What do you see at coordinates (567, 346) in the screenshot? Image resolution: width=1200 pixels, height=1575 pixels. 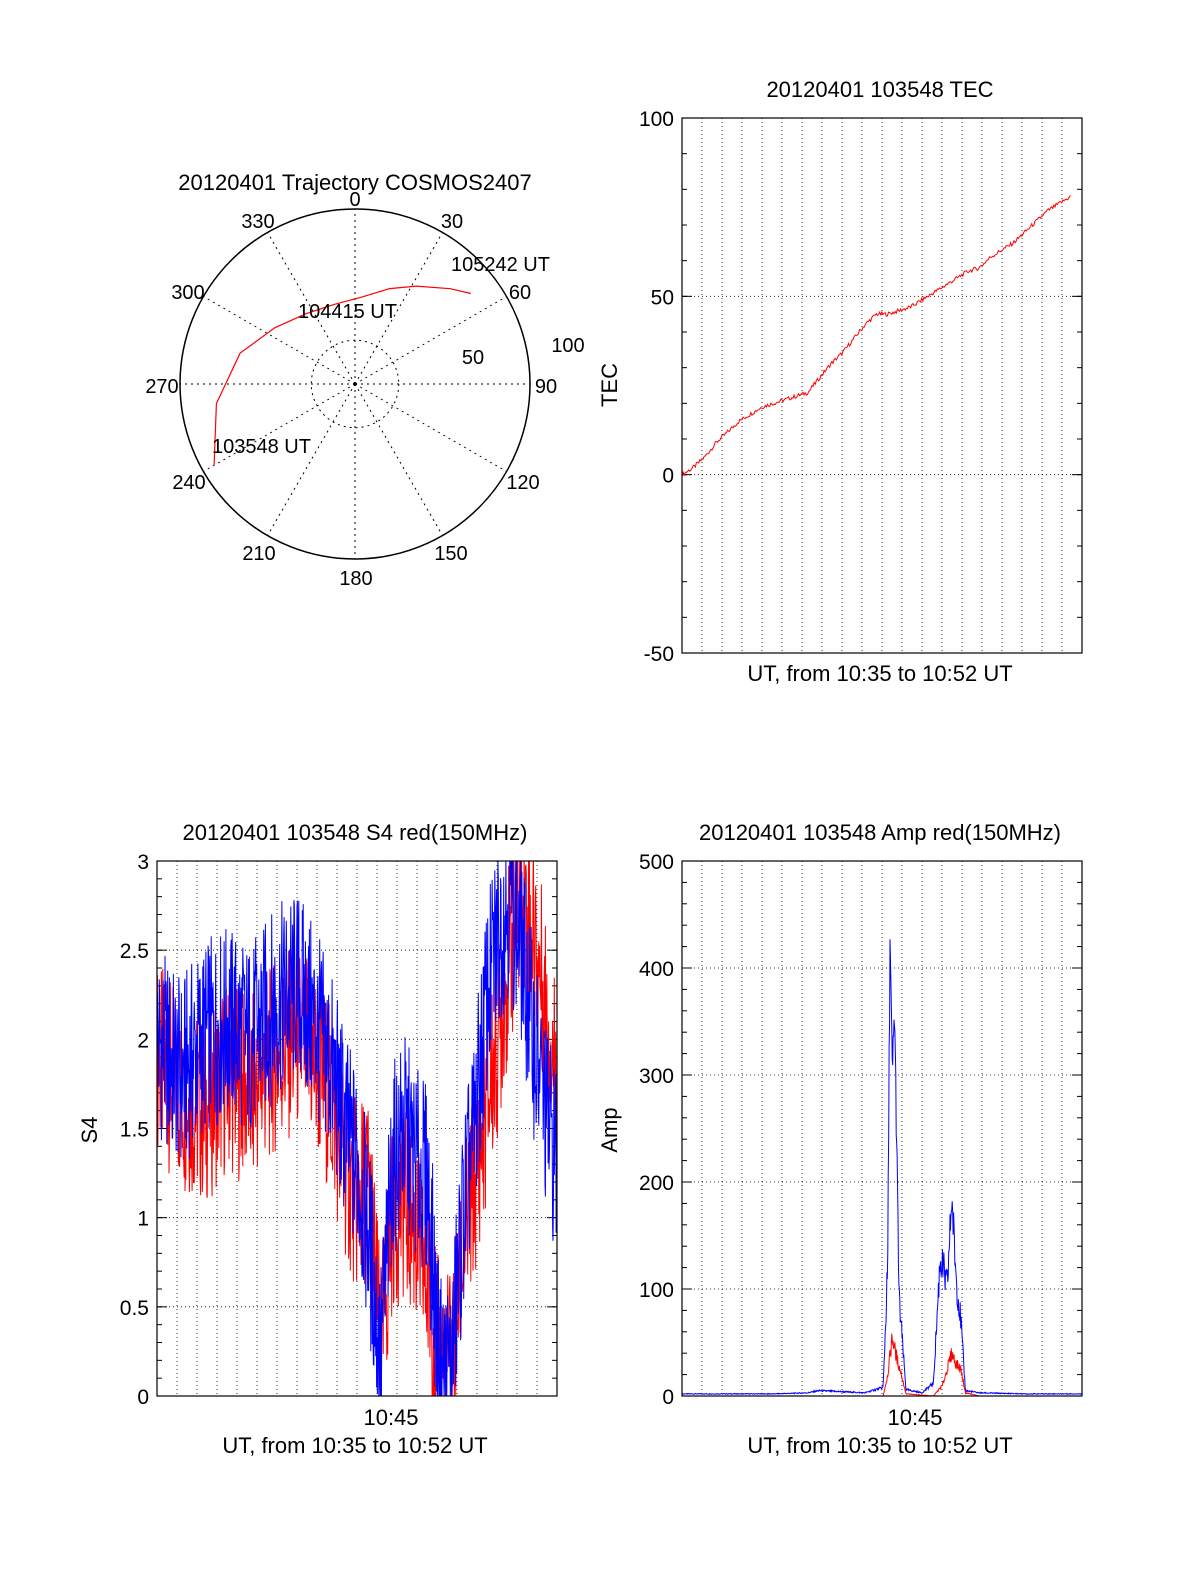 I see `polar-radial-label-100: 100` at bounding box center [567, 346].